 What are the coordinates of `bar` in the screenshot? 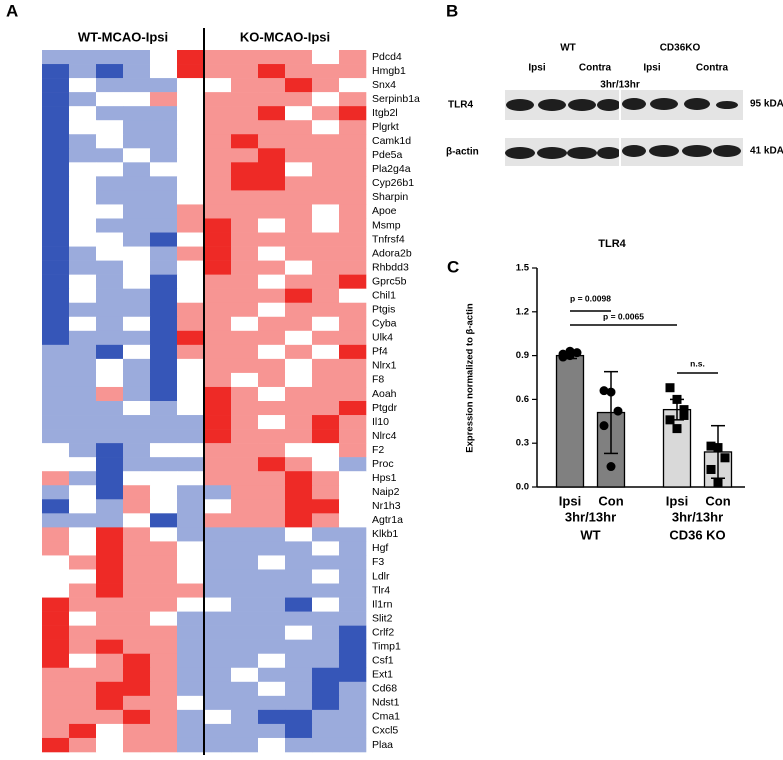 It's located at (570, 421).